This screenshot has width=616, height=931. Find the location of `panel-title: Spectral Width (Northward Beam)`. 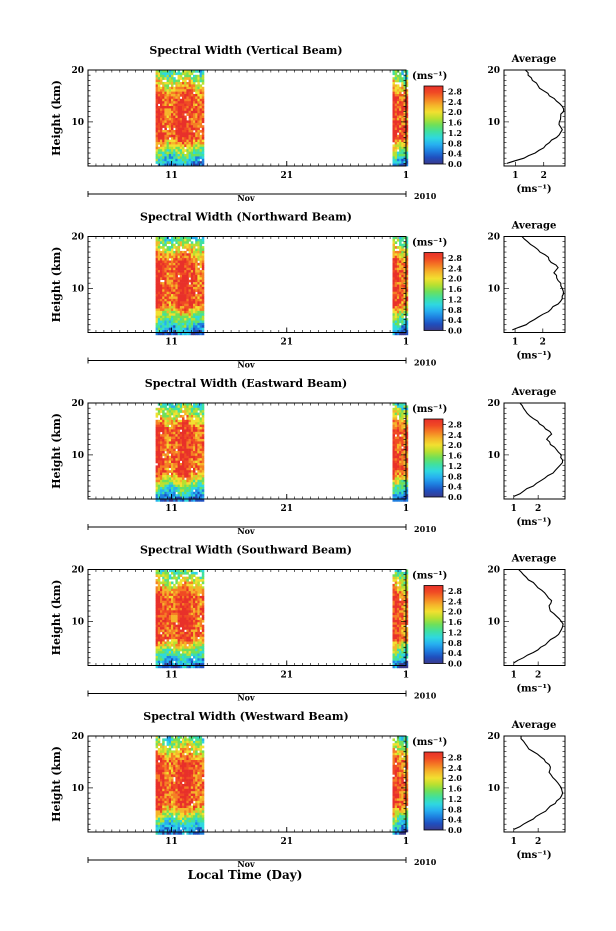

panel-title: Spectral Width (Northward Beam) is located at coordinates (246, 217).